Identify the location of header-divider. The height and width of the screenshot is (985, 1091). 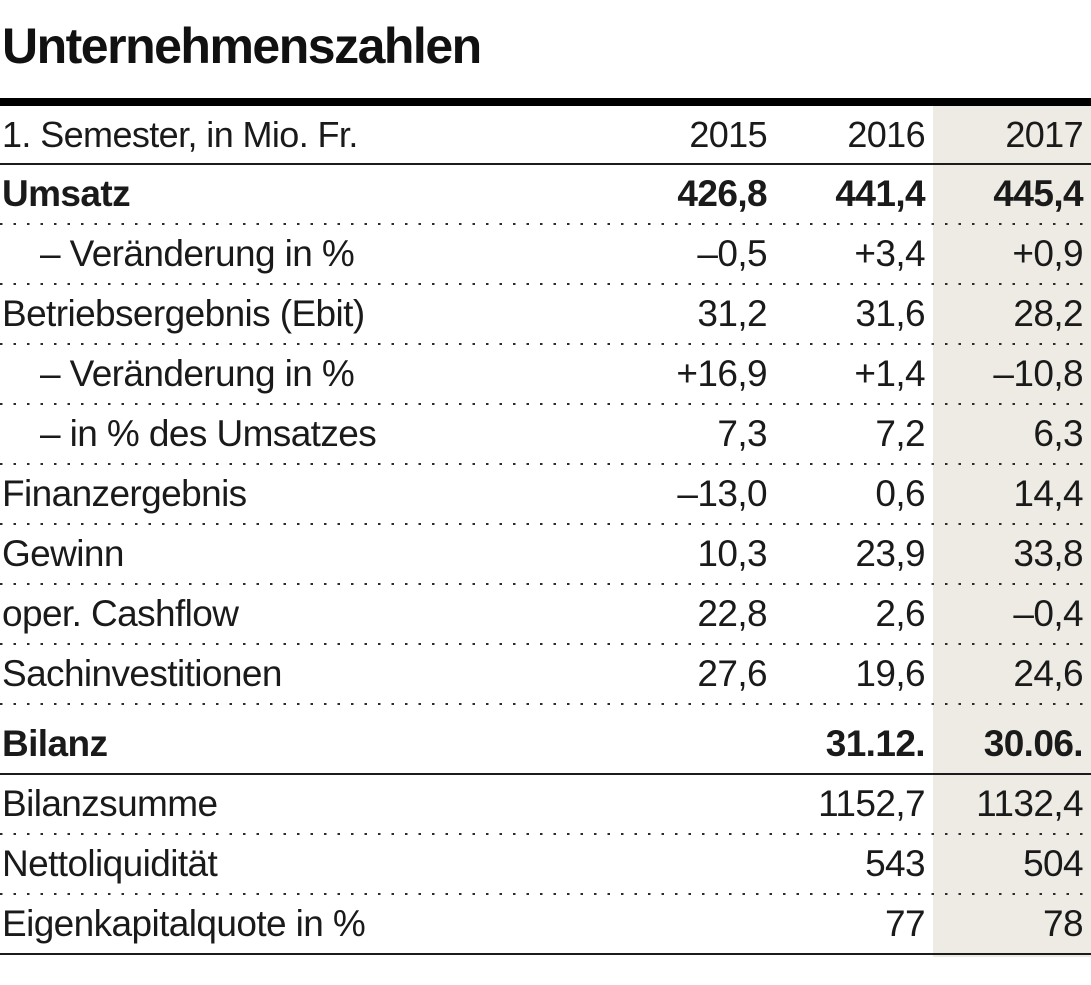
(545, 164).